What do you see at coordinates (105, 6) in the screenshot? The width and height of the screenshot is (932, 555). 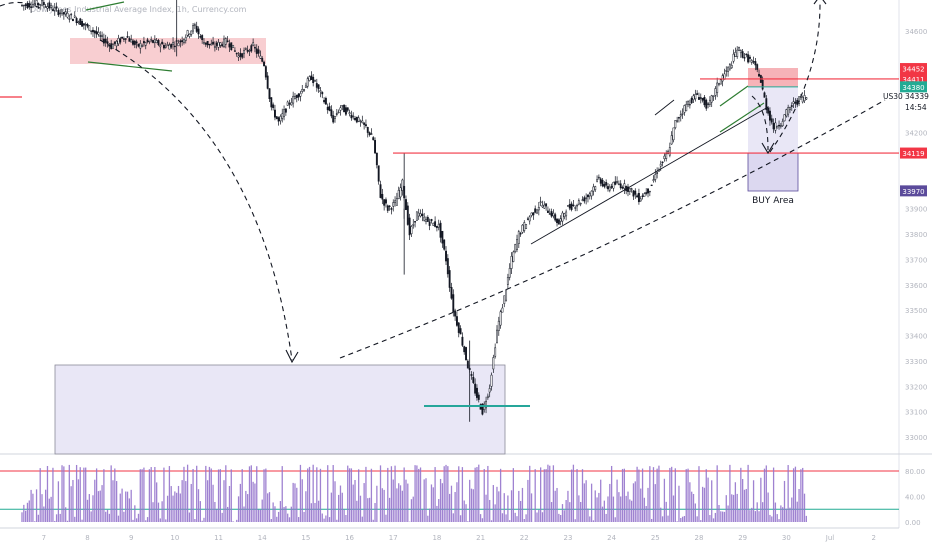 I see `channel-line-top` at bounding box center [105, 6].